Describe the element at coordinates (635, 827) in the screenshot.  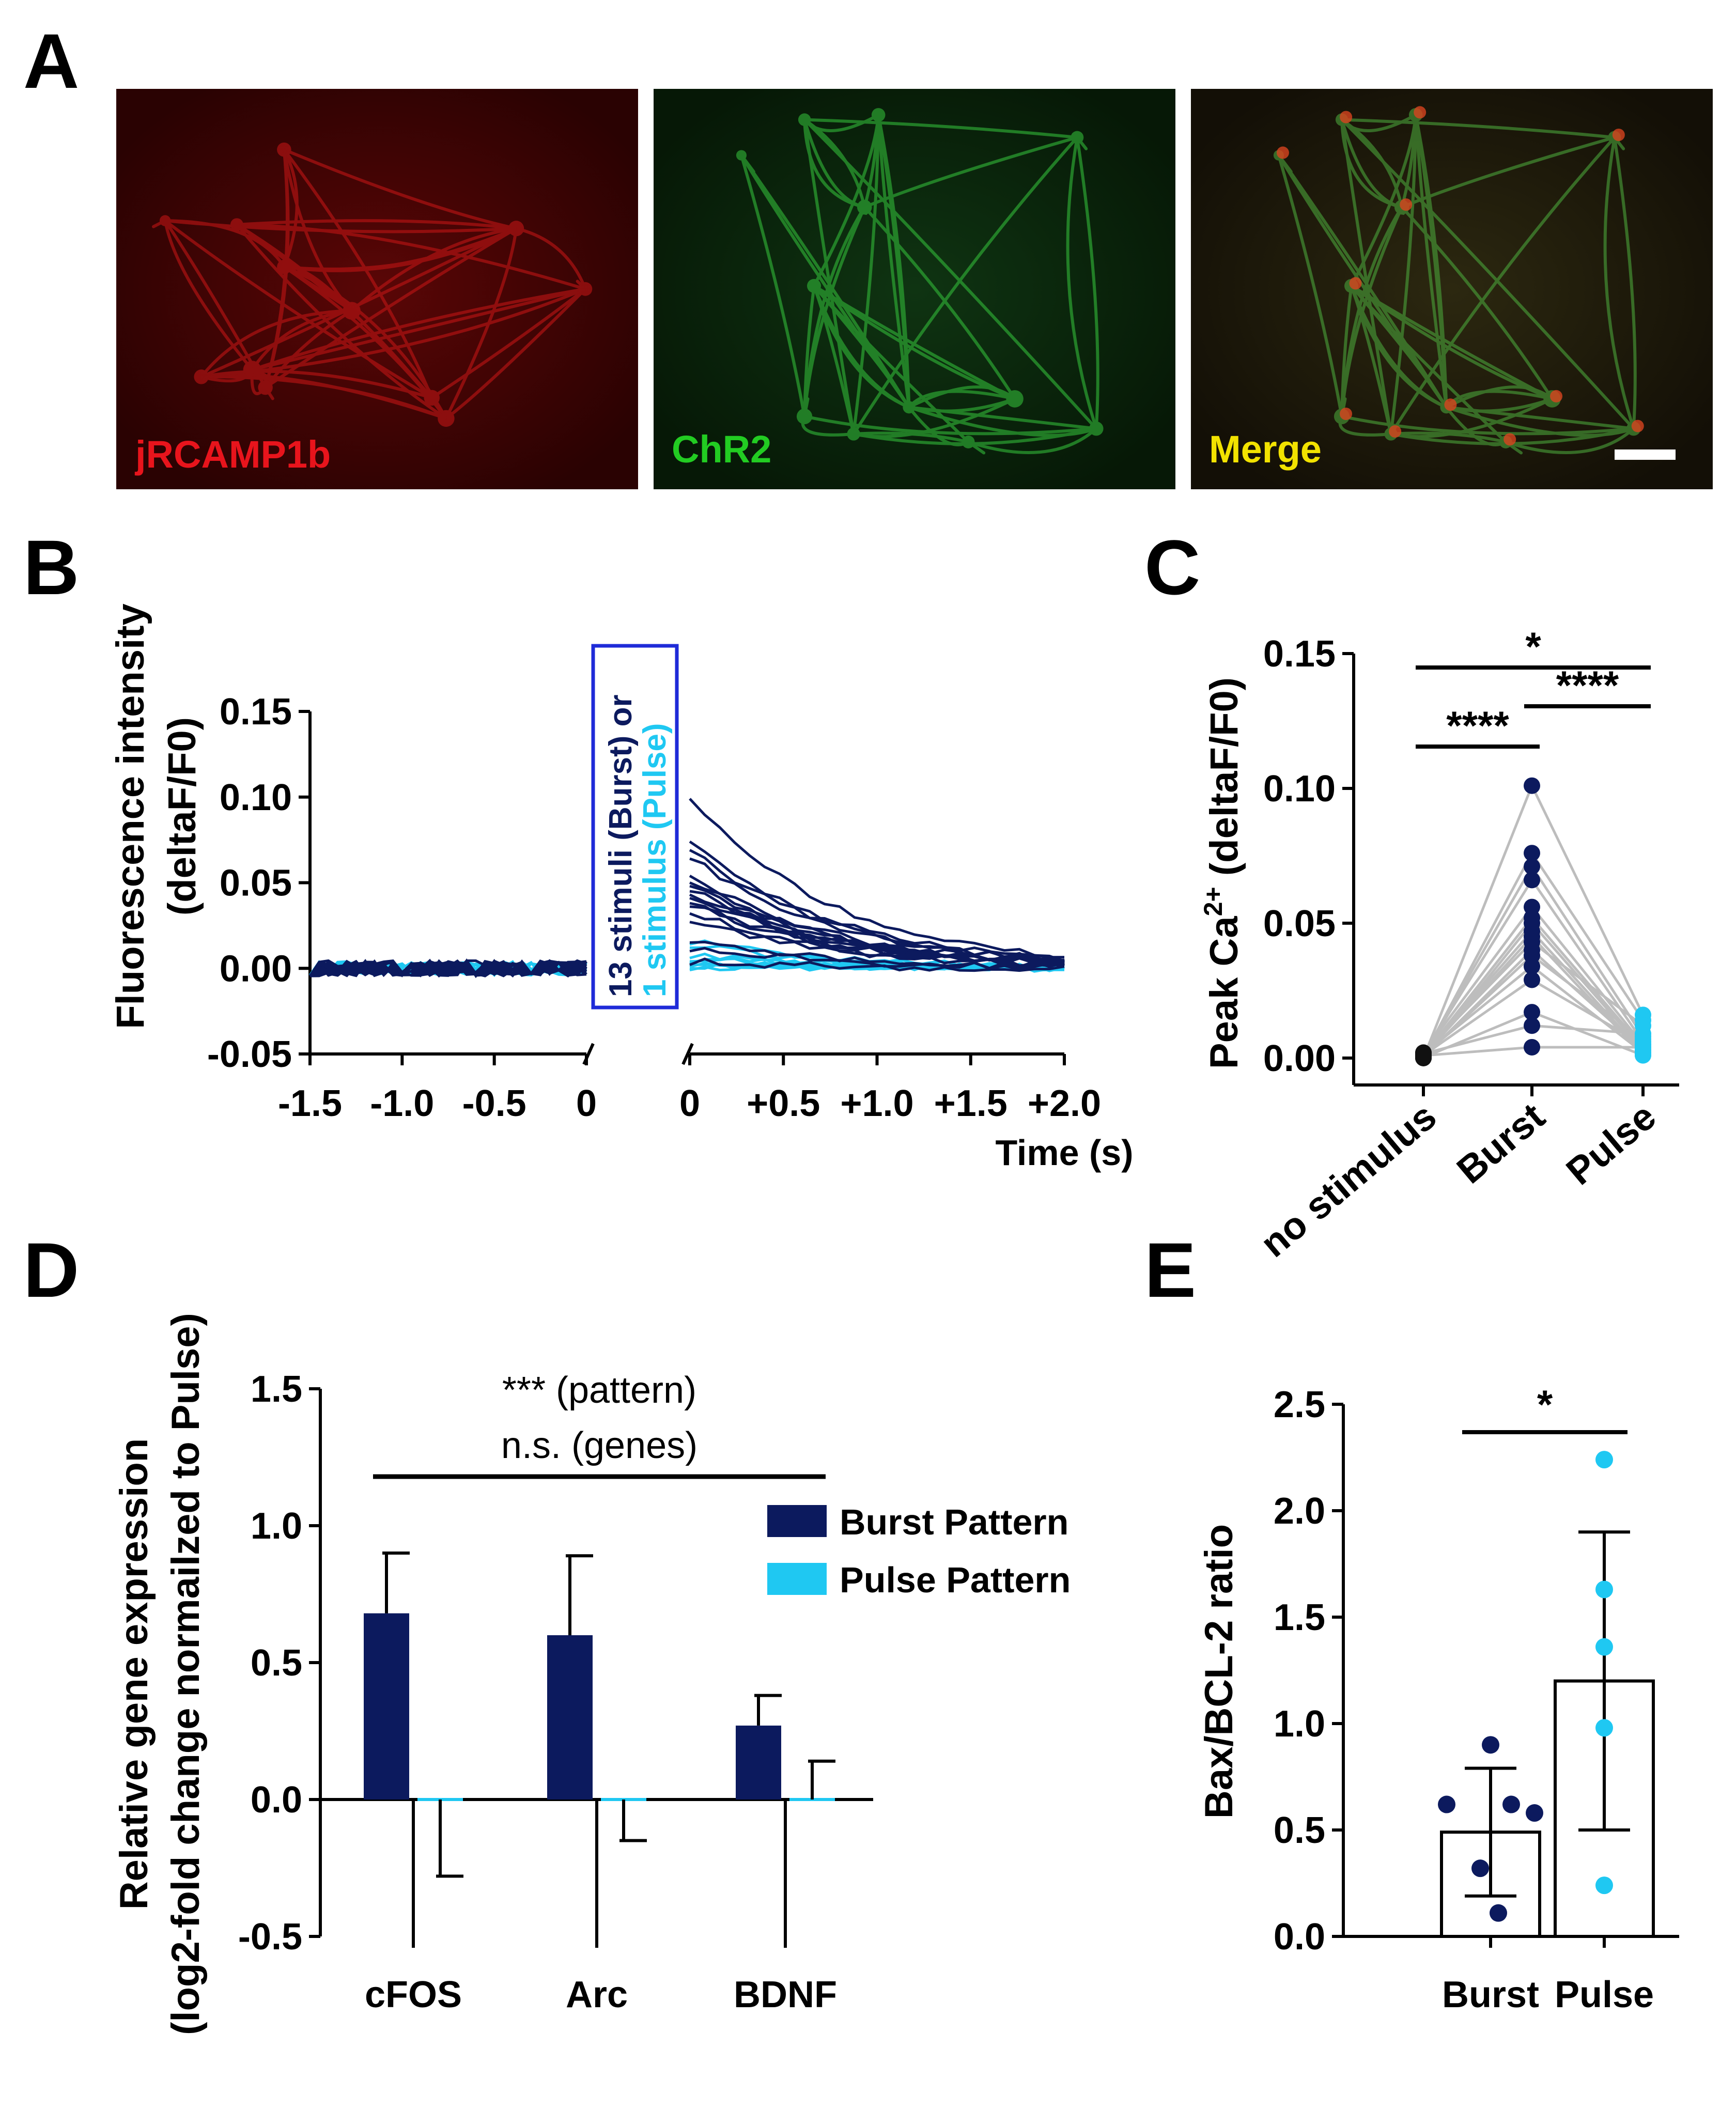
I see `stimulus-label: 13 stimuli (Burst) or 1 stimulus (Pulse)` at that location.